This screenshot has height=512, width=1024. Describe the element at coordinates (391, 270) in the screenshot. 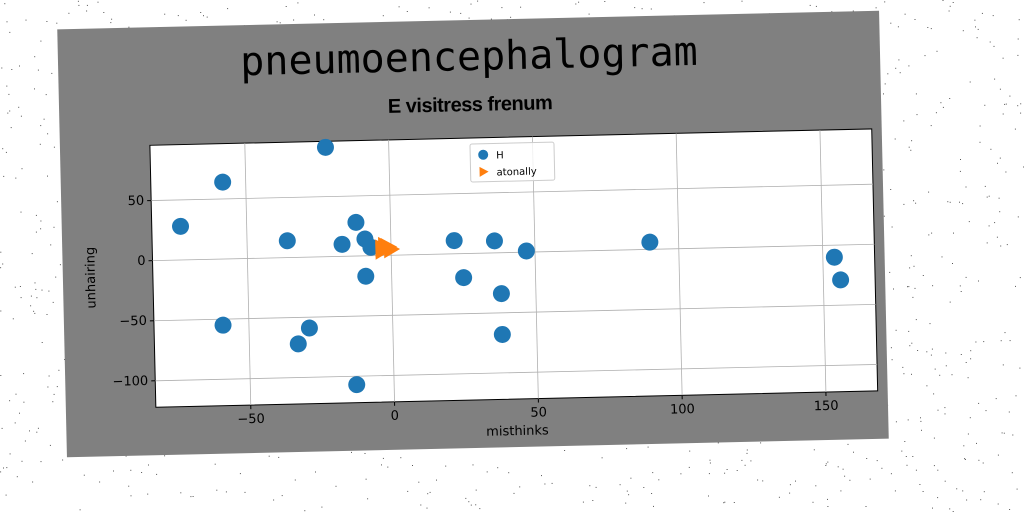

I see `x-gridline` at that location.